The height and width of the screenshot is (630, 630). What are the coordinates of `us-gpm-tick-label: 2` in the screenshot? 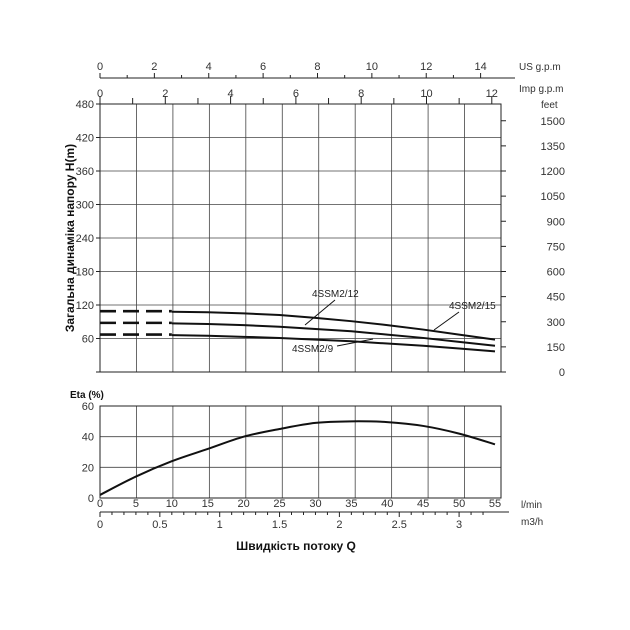 It's located at (154, 67).